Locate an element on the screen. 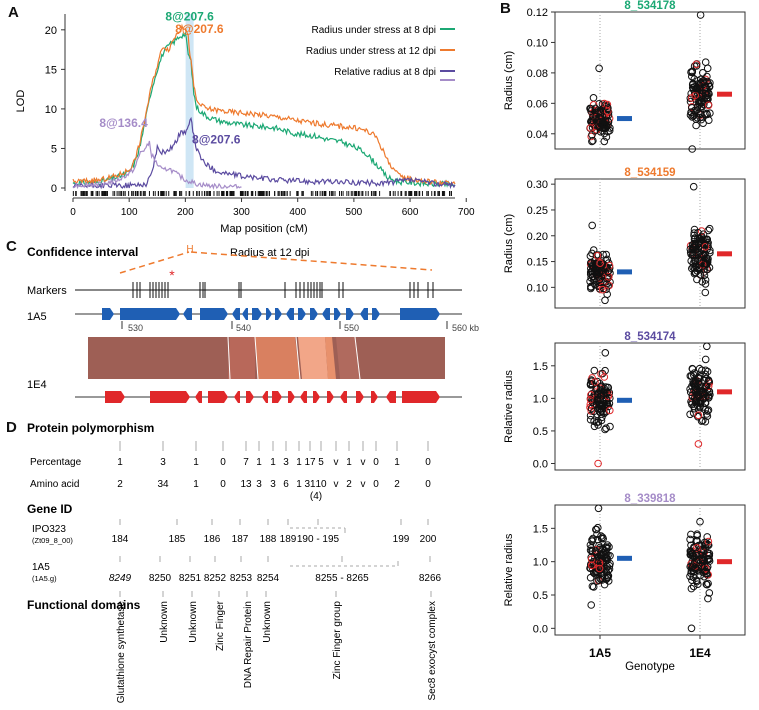  amino-acid-value: 3 is located at coordinates (273, 484).